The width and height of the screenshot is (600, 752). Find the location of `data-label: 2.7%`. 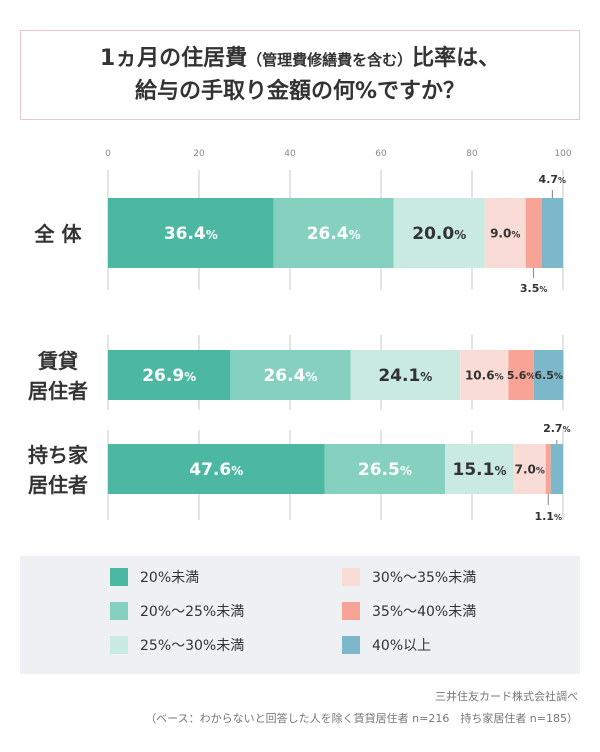

data-label: 2.7% is located at coordinates (557, 428).